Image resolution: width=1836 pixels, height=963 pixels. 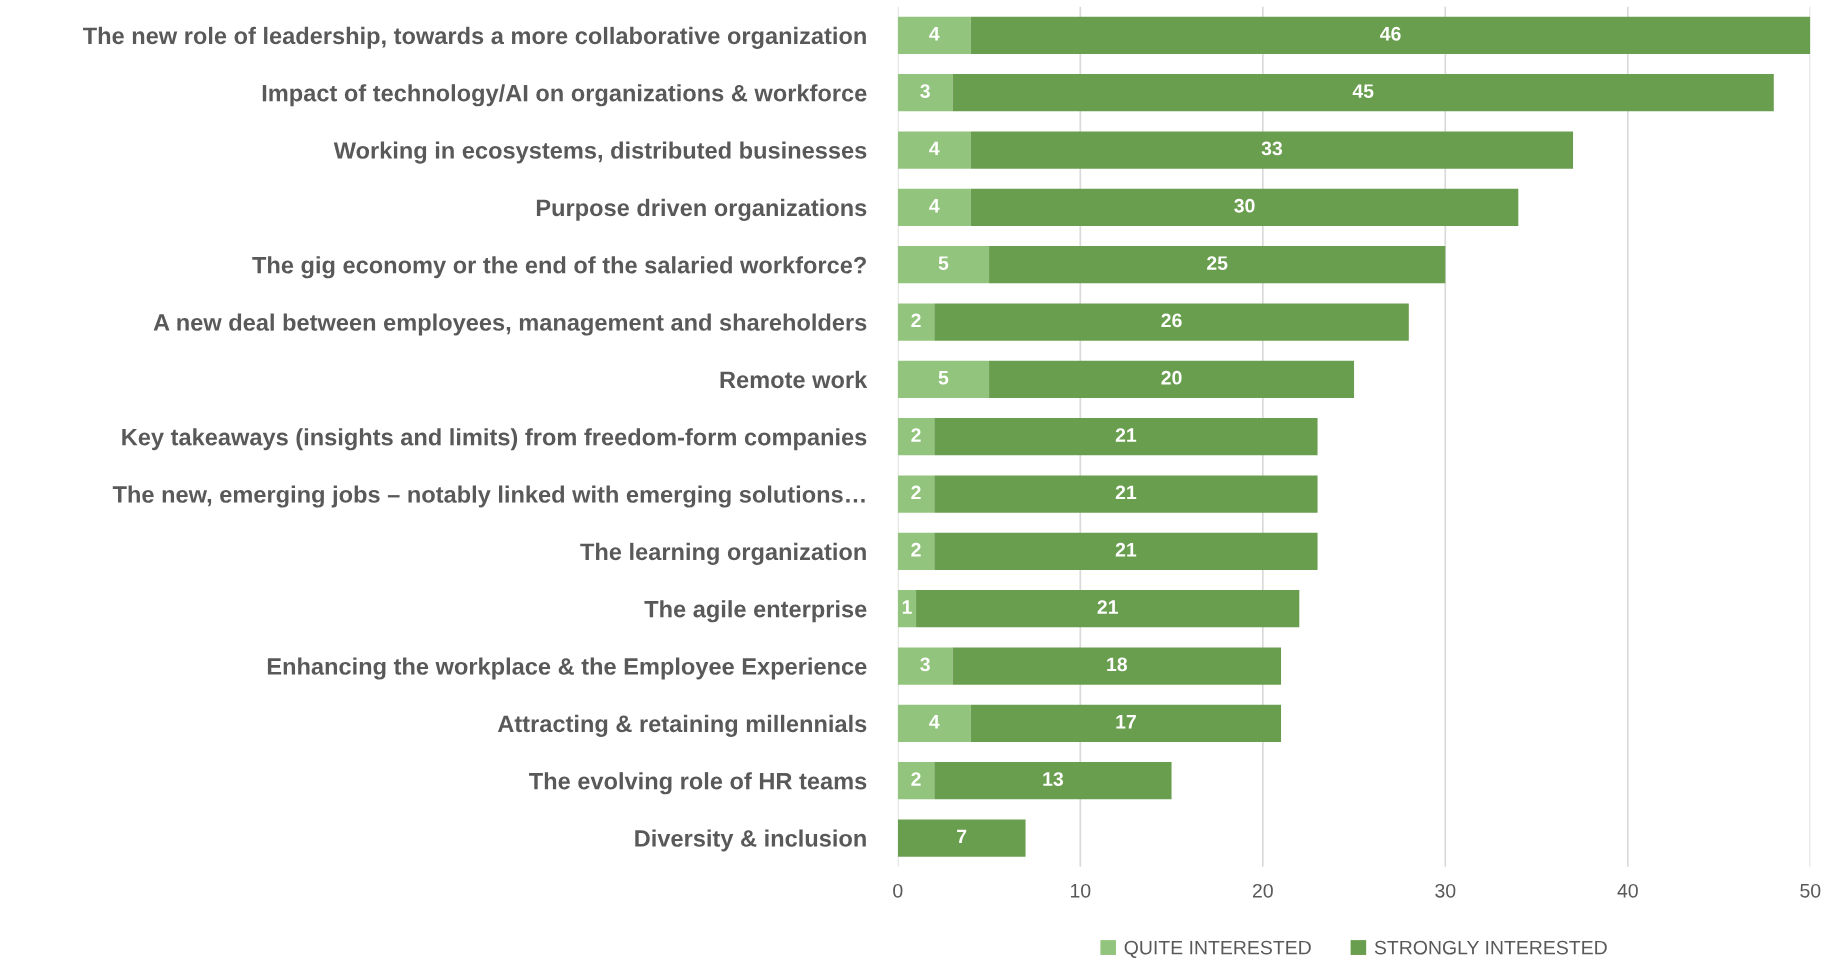 What do you see at coordinates (701, 209) in the screenshot?
I see `y-tick-label: Purpose driven organizations` at bounding box center [701, 209].